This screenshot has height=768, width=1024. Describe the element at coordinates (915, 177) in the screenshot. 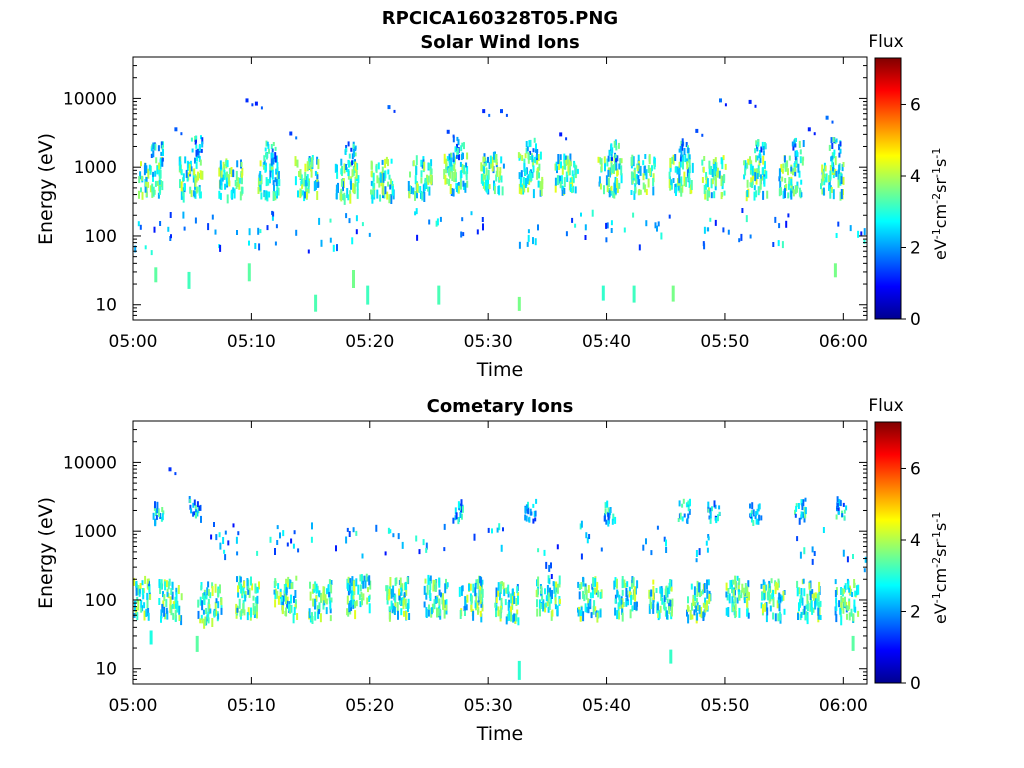

I see `colorbar-tick-label: 4` at that location.